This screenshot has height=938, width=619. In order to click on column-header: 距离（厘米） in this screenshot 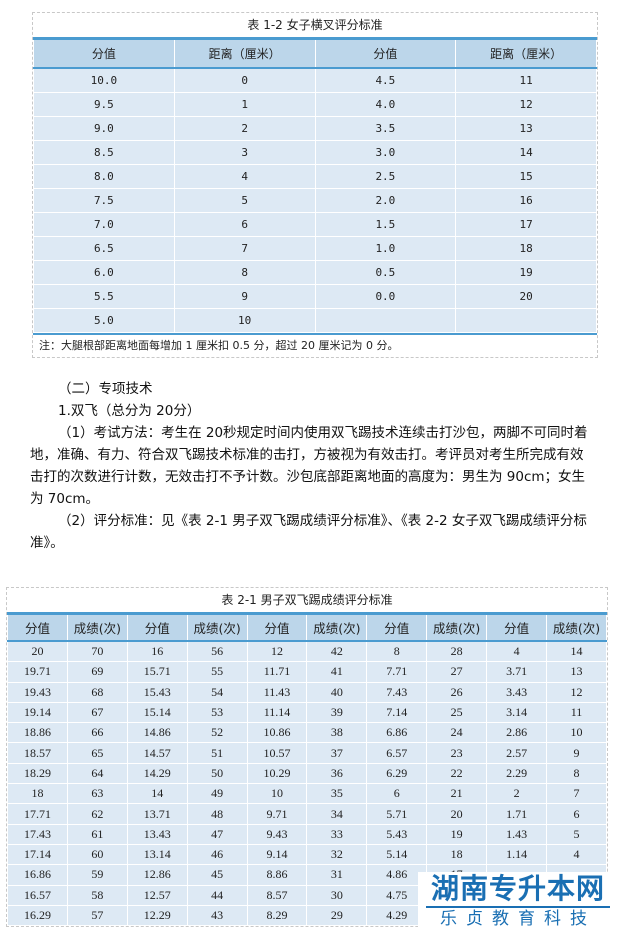, I will do `click(526, 53)`.